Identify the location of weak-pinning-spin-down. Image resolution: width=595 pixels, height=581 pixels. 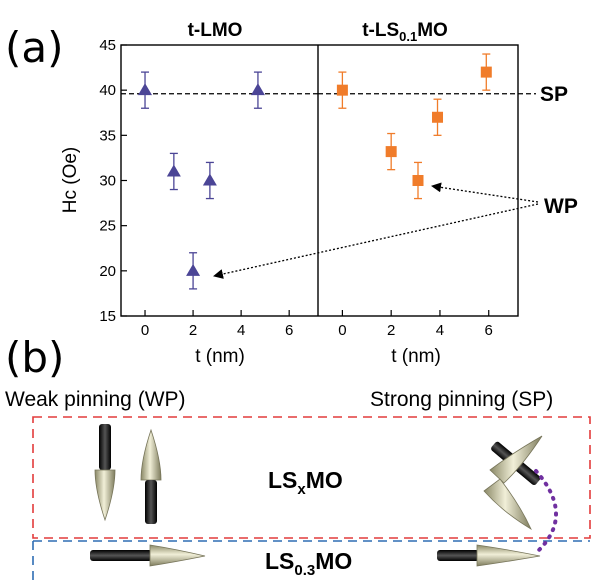
(105, 473).